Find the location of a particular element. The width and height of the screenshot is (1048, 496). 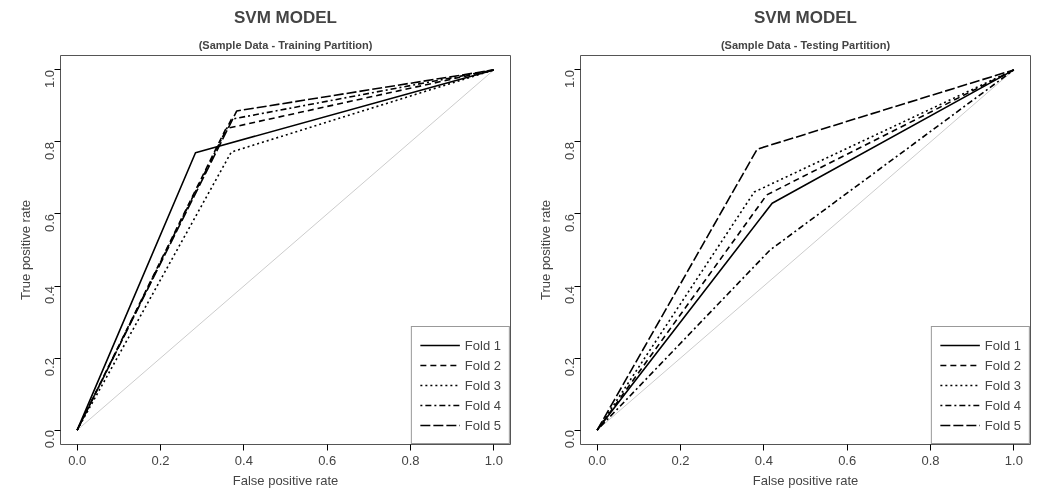

chart-subtitle: (Sample Data - Testing Partition) is located at coordinates (805, 44).